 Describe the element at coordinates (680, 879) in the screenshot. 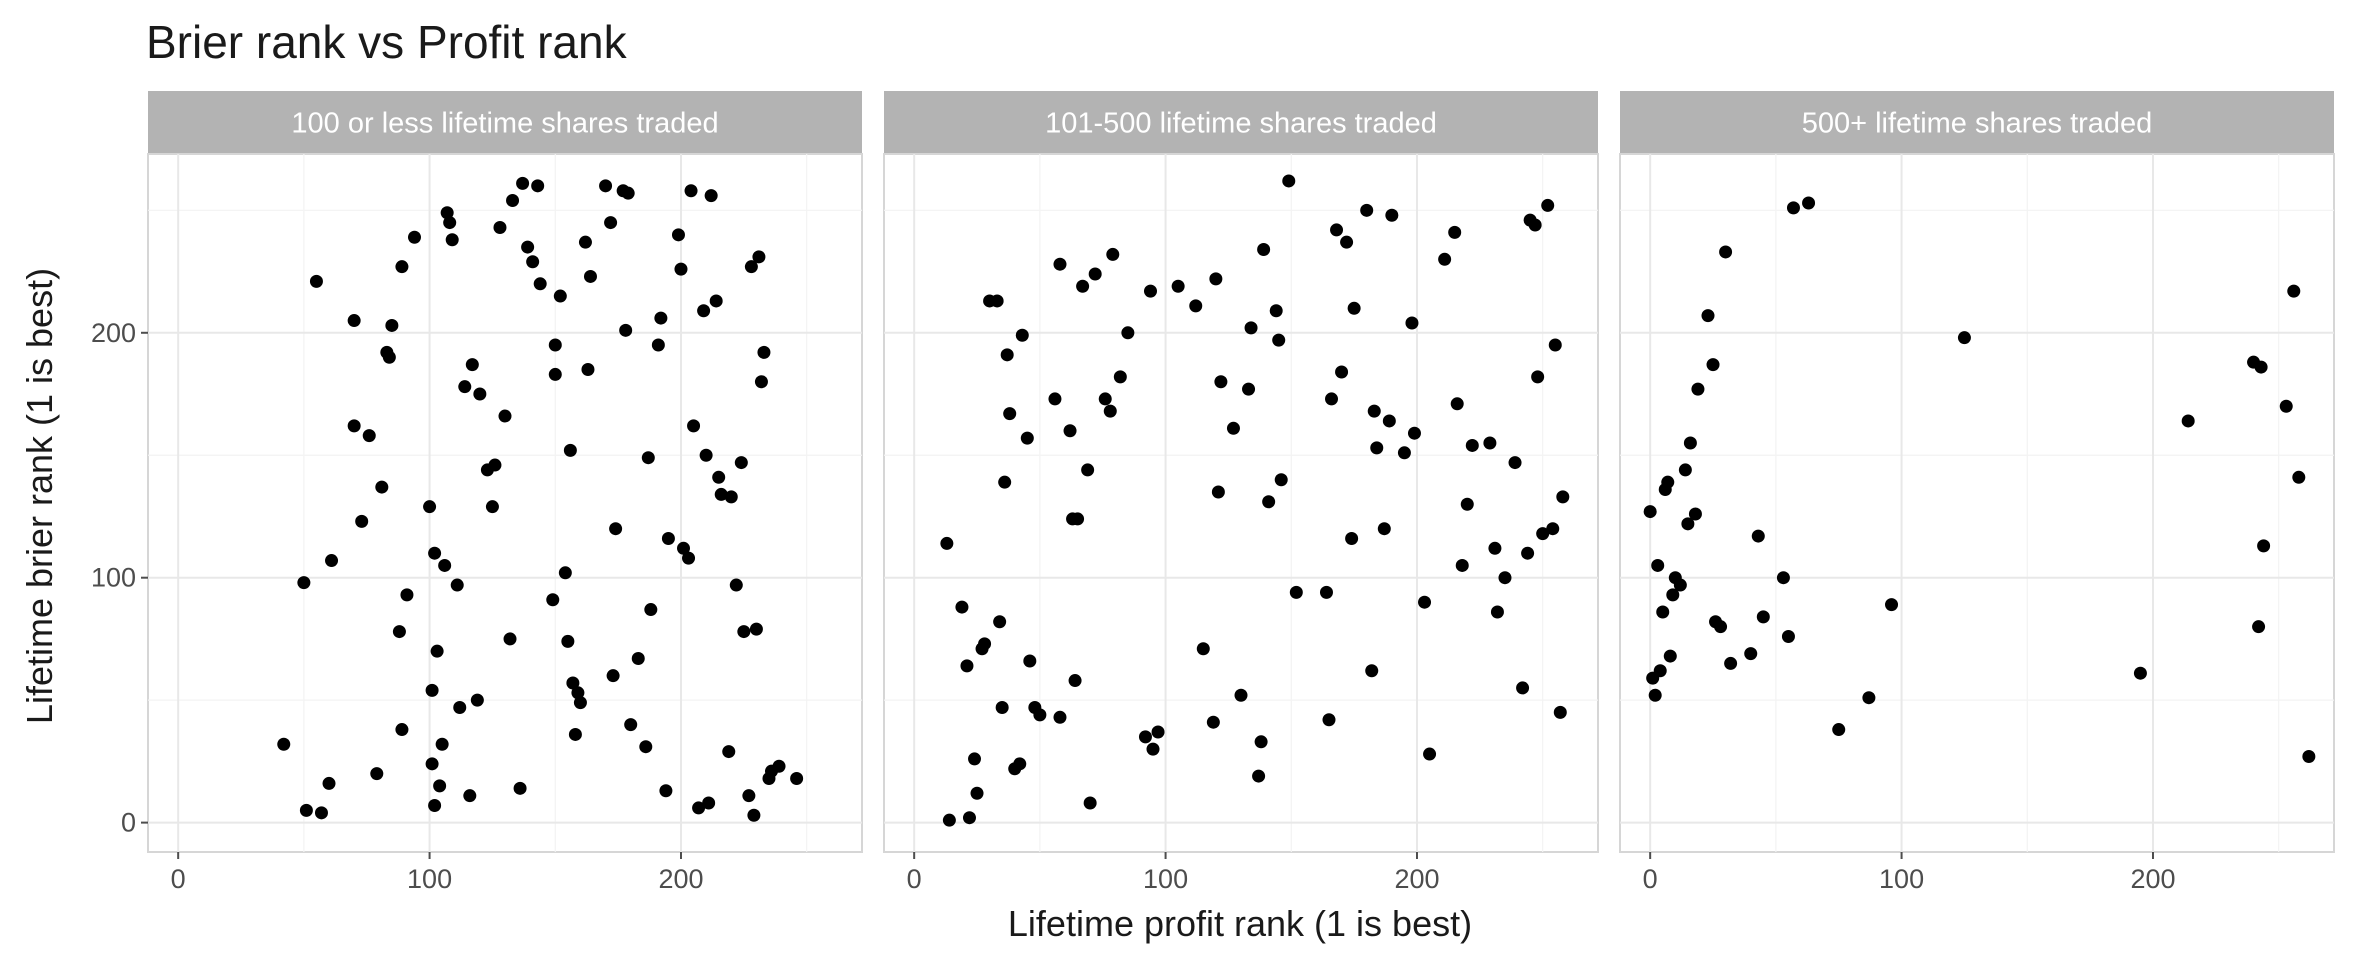

I see `x-tick-label: 200` at that location.